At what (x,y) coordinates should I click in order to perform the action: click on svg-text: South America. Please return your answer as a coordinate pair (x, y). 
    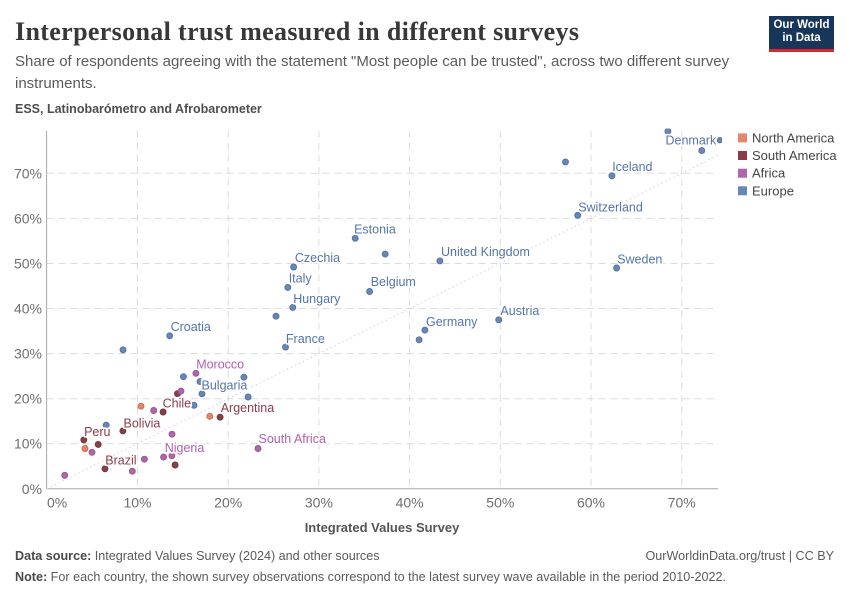
    Looking at the image, I should click on (794, 155).